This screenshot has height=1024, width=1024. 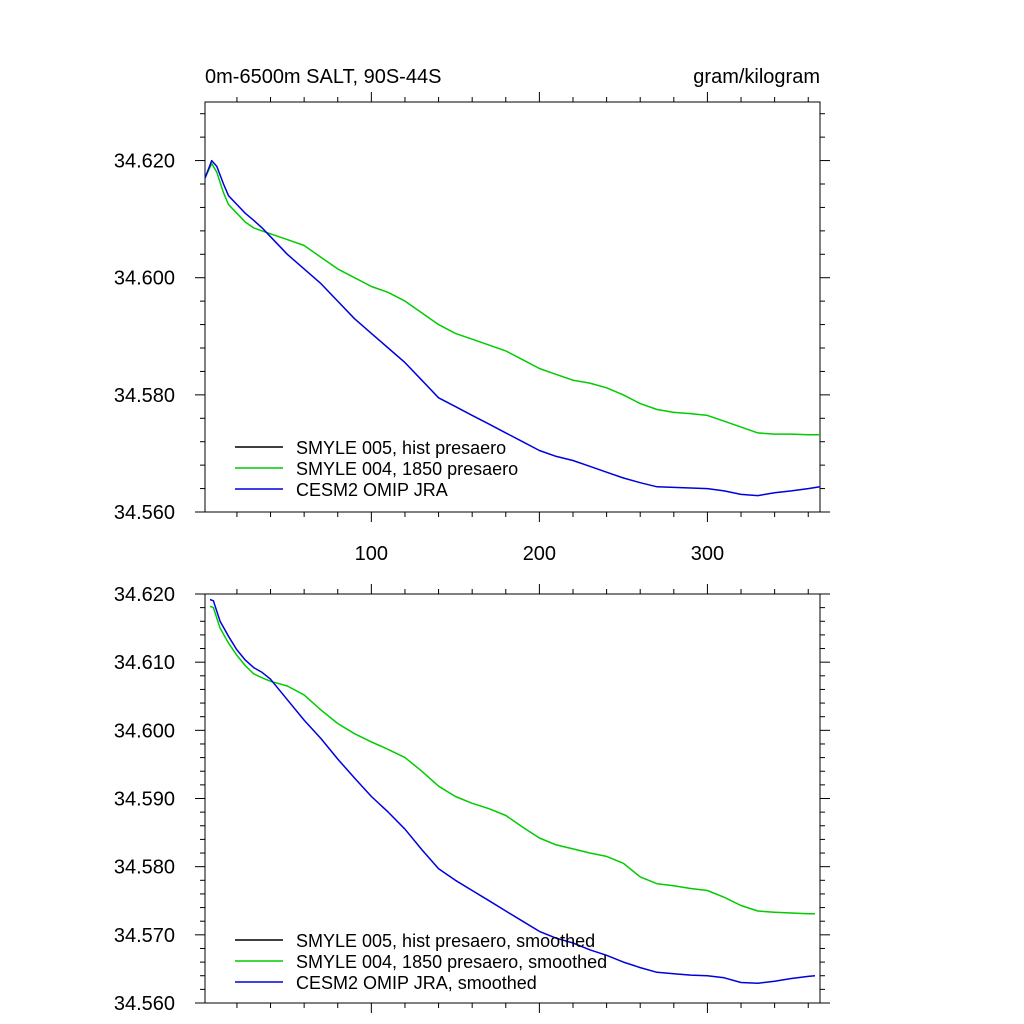 What do you see at coordinates (416, 983) in the screenshot?
I see `bottom-legend-label-2: CESM2 OMIP JRA, smoothed` at bounding box center [416, 983].